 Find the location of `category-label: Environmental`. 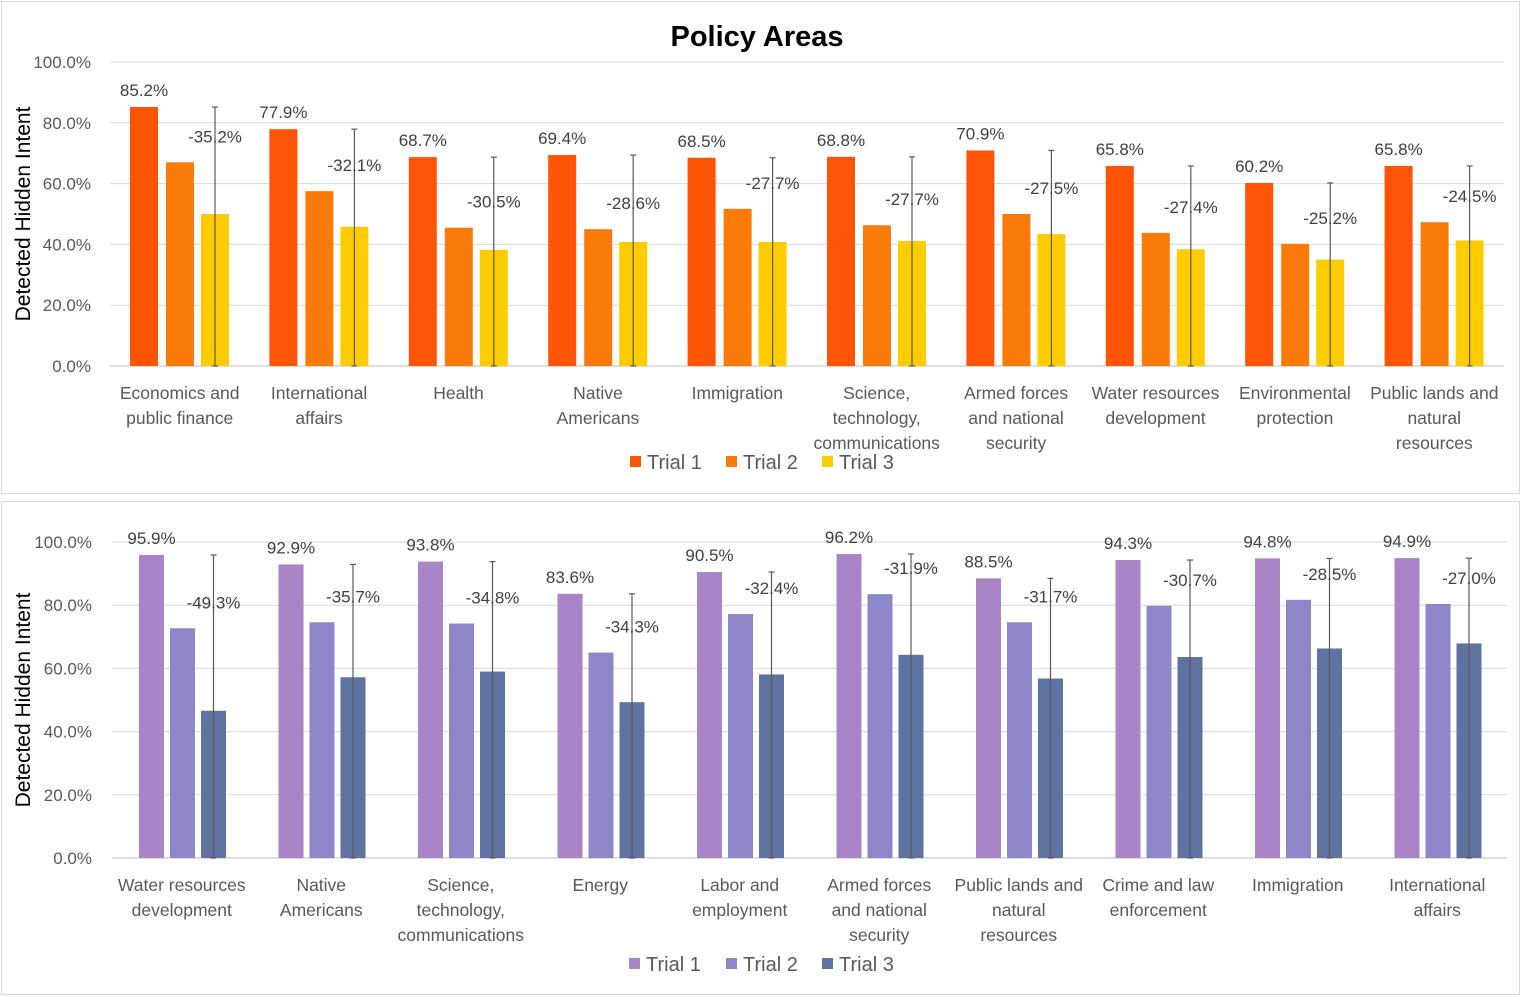

category-label: Environmental is located at coordinates (1295, 393).